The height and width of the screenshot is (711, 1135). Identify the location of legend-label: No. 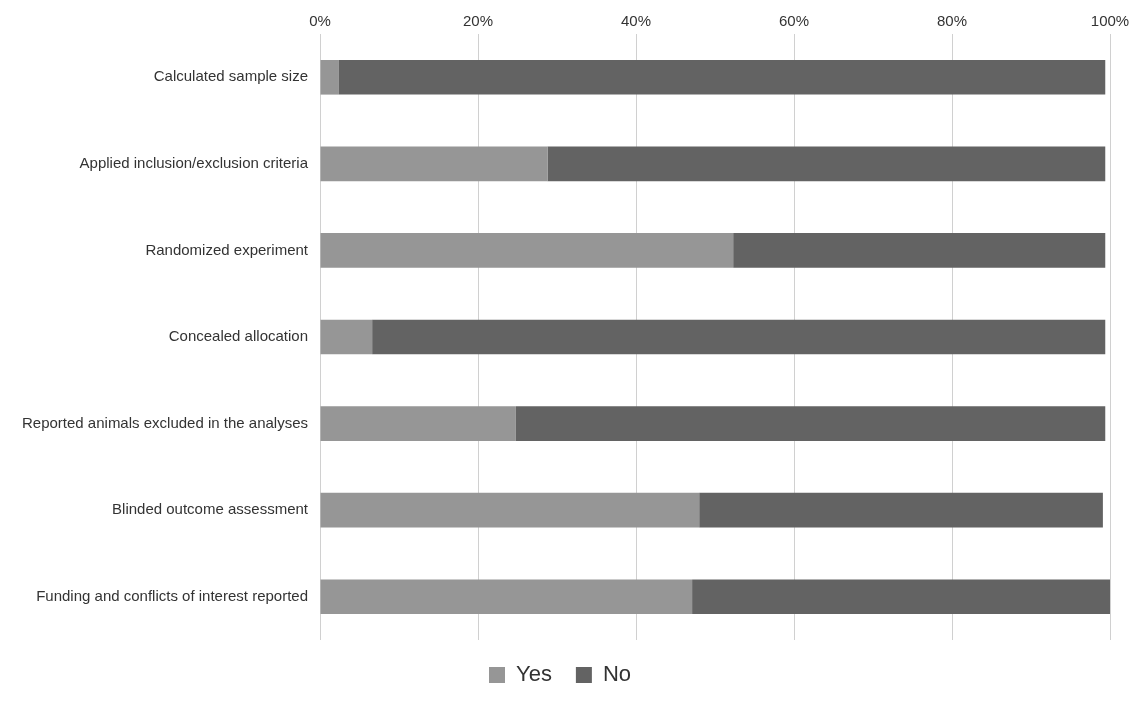
(617, 674).